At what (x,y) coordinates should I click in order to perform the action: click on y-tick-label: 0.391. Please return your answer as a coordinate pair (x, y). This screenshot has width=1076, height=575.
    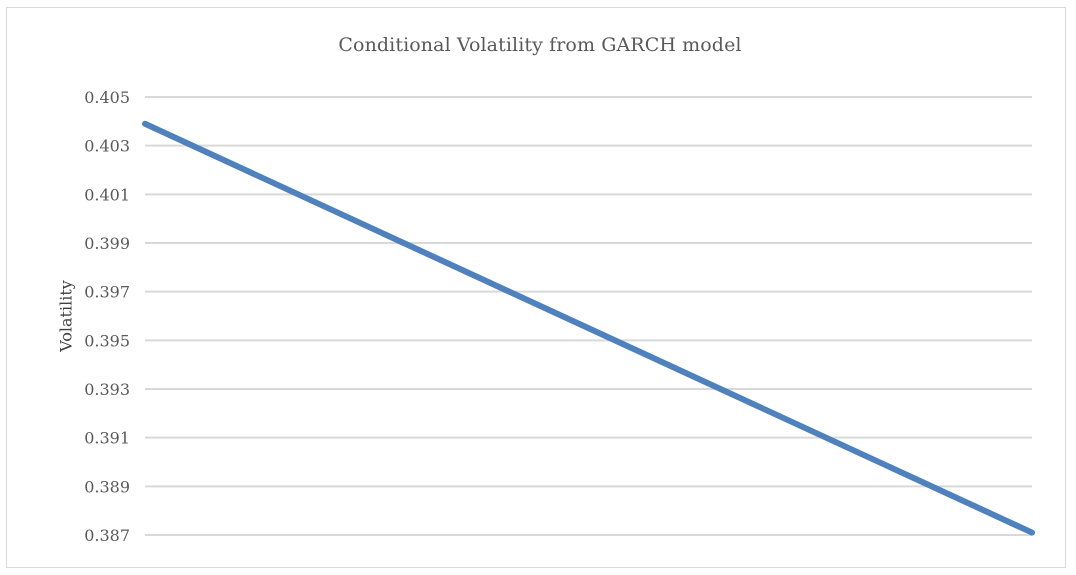
    Looking at the image, I should click on (107, 438).